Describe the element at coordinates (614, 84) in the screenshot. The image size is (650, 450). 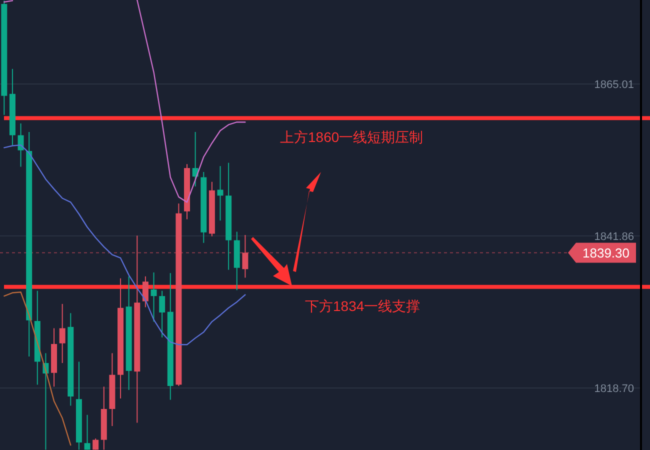
I see `ytick: 1865.01` at that location.